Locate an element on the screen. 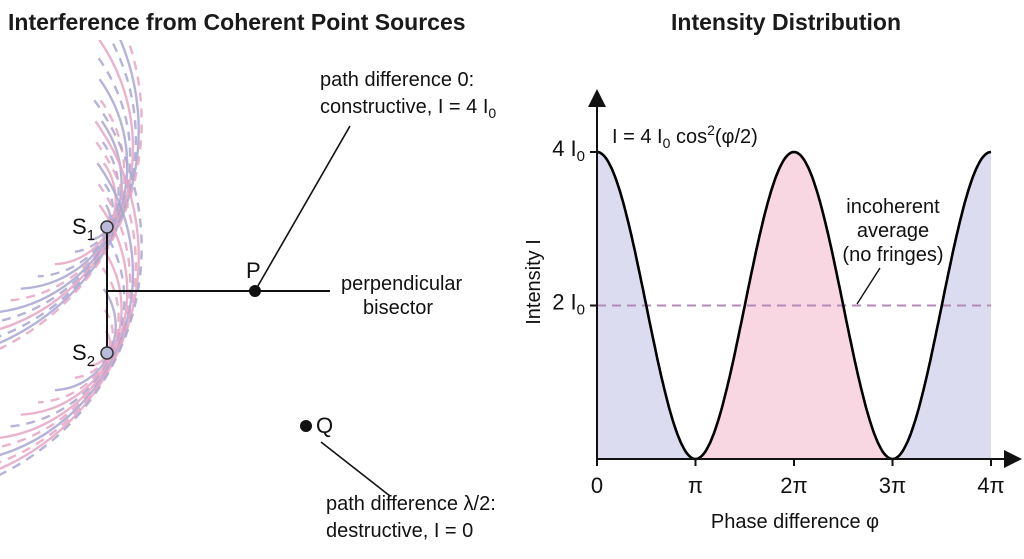  fill-region-right is located at coordinates (941, 305).